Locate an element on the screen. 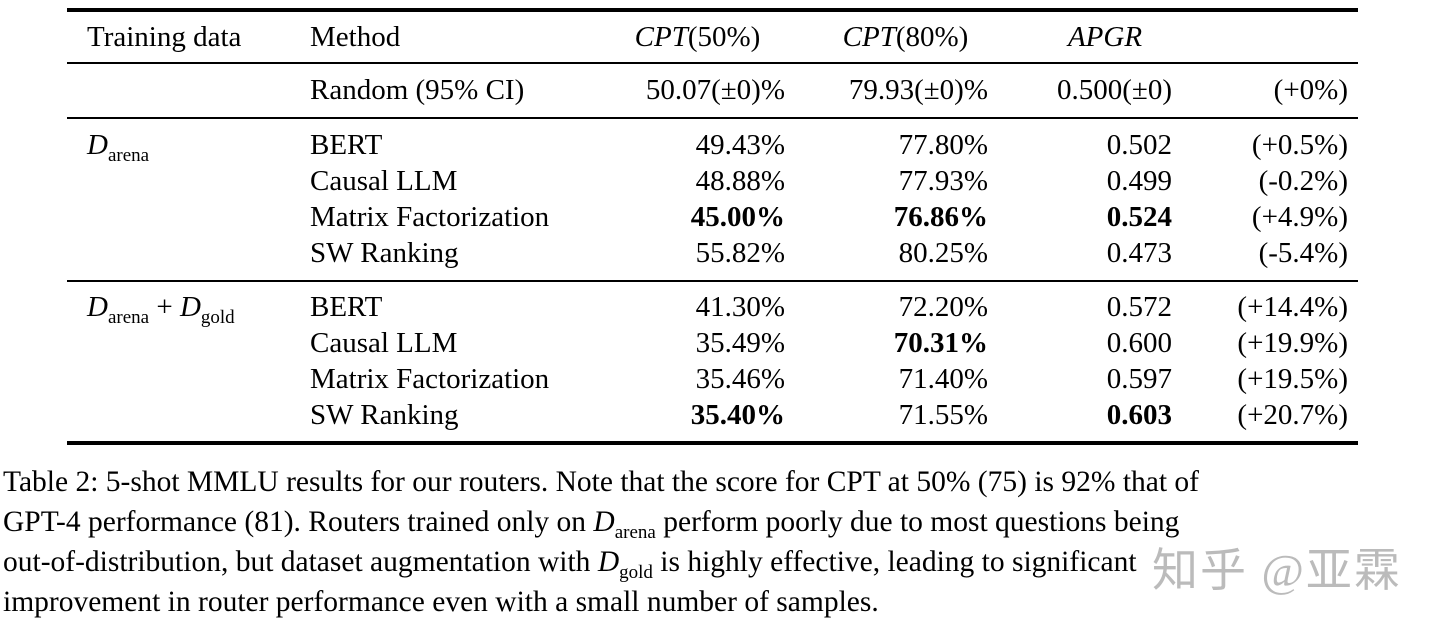  cell-delta: (-5.4%) is located at coordinates (1303, 253).